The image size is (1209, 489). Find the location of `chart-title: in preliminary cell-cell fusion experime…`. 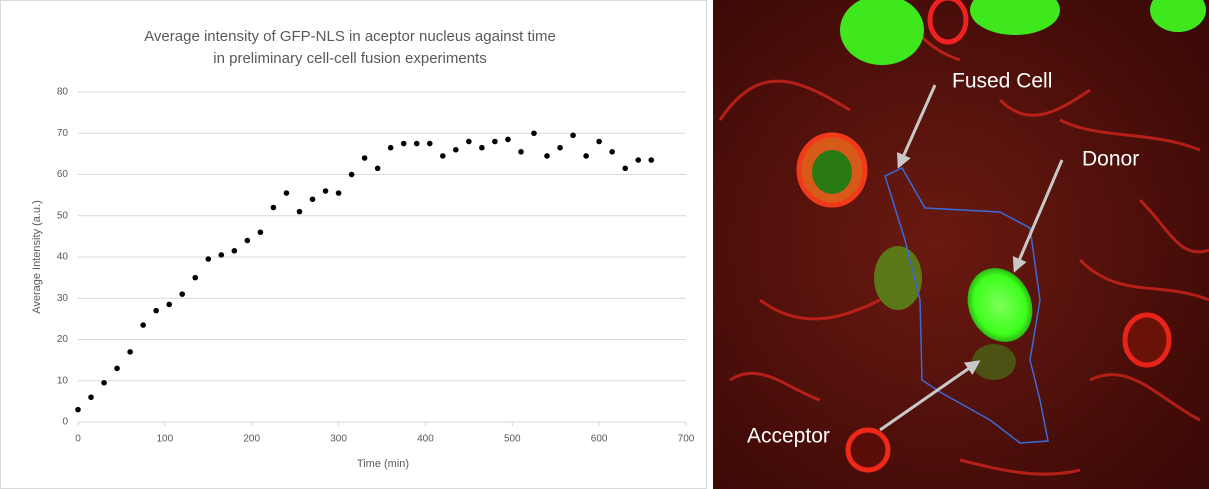

chart-title: in preliminary cell-cell fusion experime… is located at coordinates (349, 58).